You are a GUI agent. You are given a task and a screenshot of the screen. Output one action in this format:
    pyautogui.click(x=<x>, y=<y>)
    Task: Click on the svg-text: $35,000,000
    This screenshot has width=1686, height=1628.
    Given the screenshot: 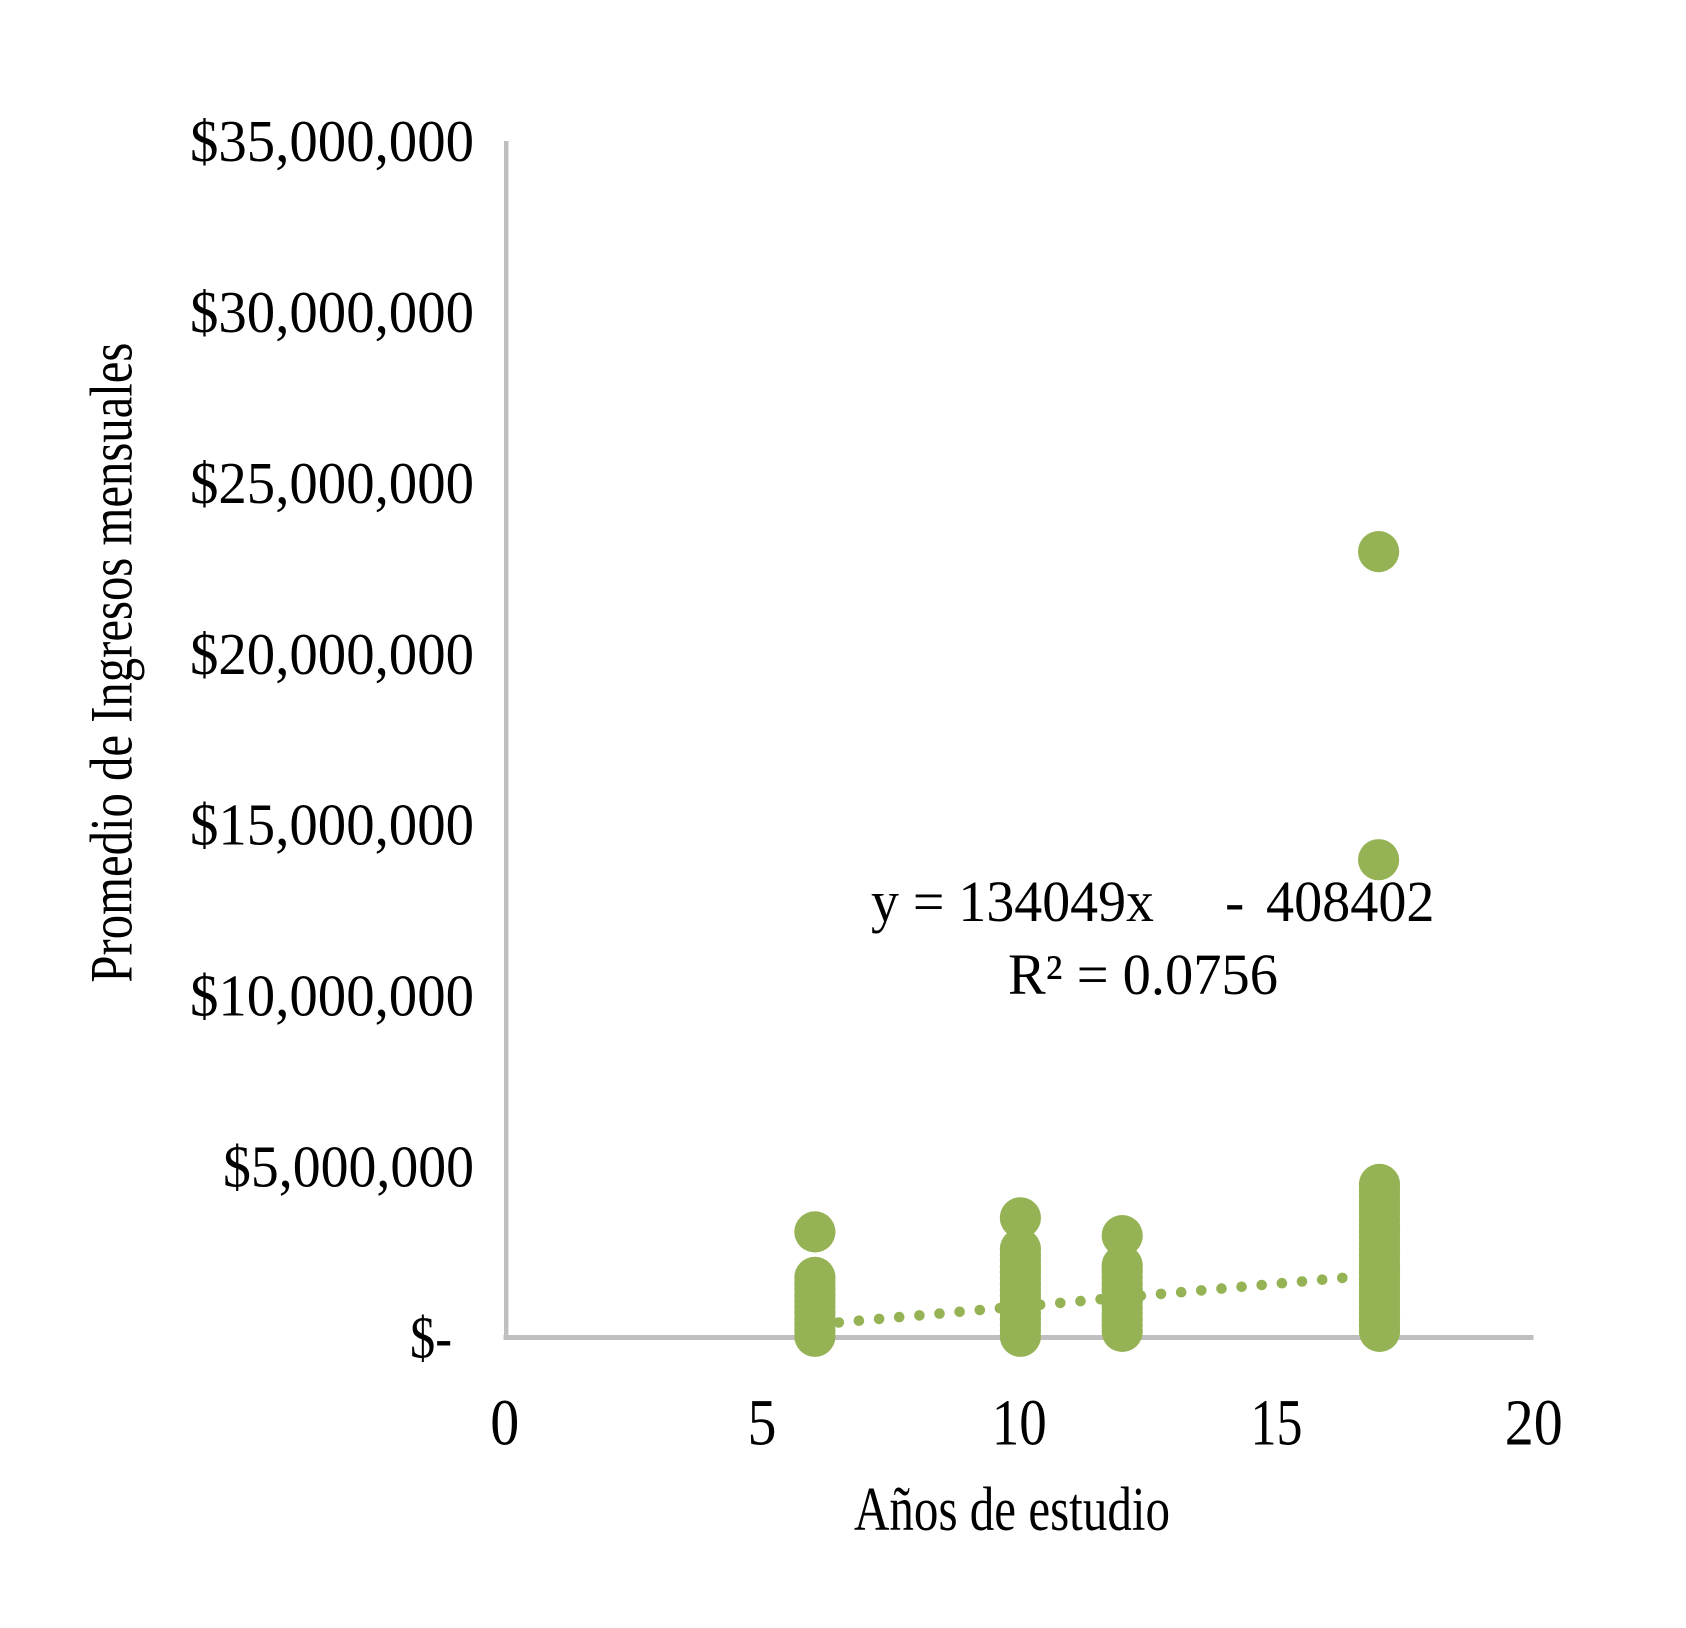 What is the action you would take?
    pyautogui.click(x=332, y=141)
    